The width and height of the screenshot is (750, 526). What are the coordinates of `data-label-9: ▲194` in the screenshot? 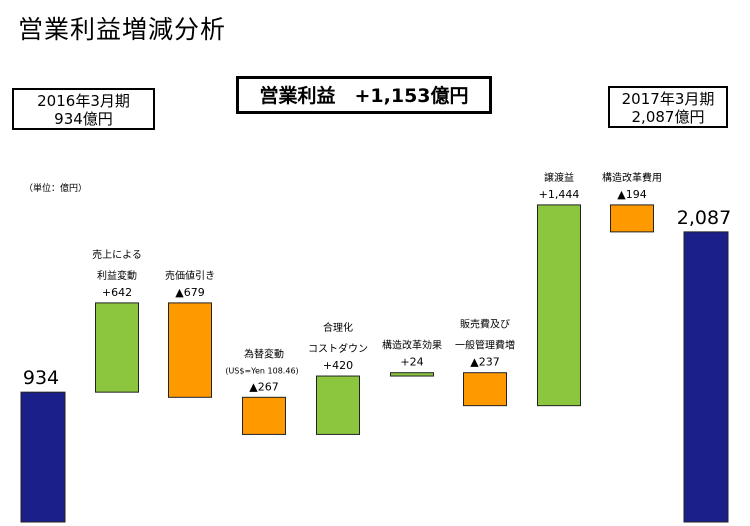 It's located at (631, 194).